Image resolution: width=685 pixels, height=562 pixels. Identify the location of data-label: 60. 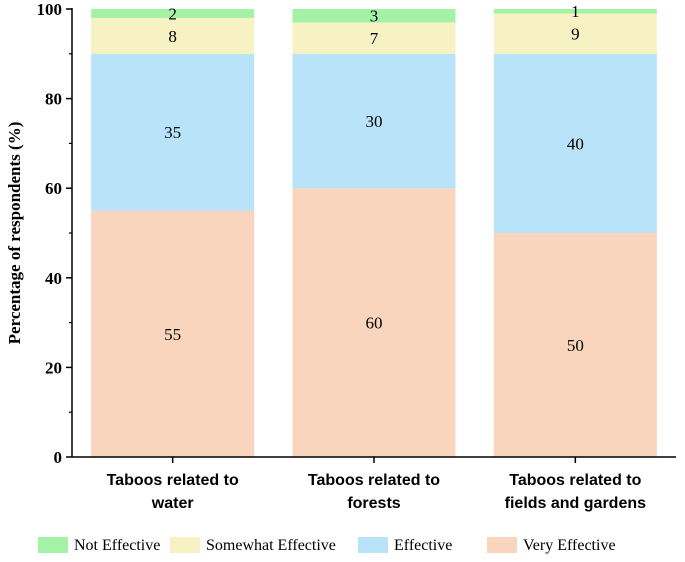
(374, 323).